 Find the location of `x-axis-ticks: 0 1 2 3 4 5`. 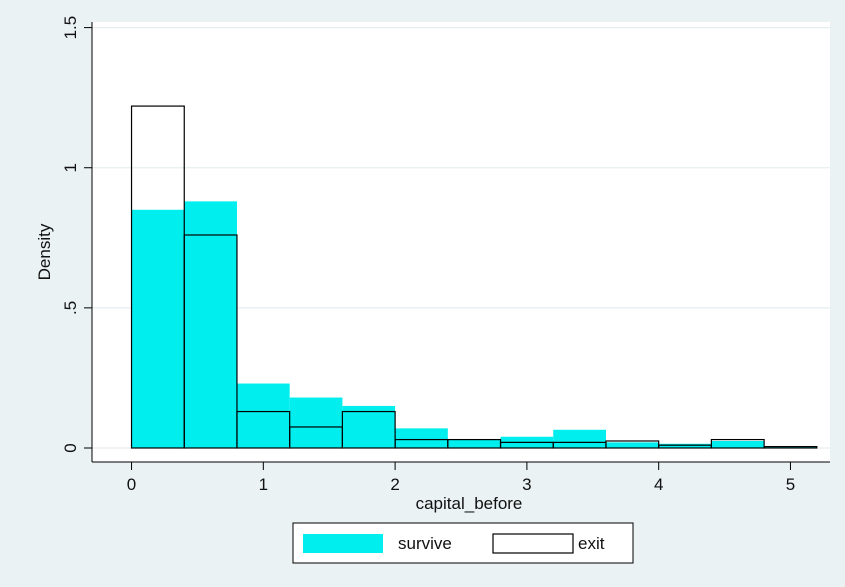

x-axis-ticks: 0 1 2 3 4 5 is located at coordinates (461, 478).